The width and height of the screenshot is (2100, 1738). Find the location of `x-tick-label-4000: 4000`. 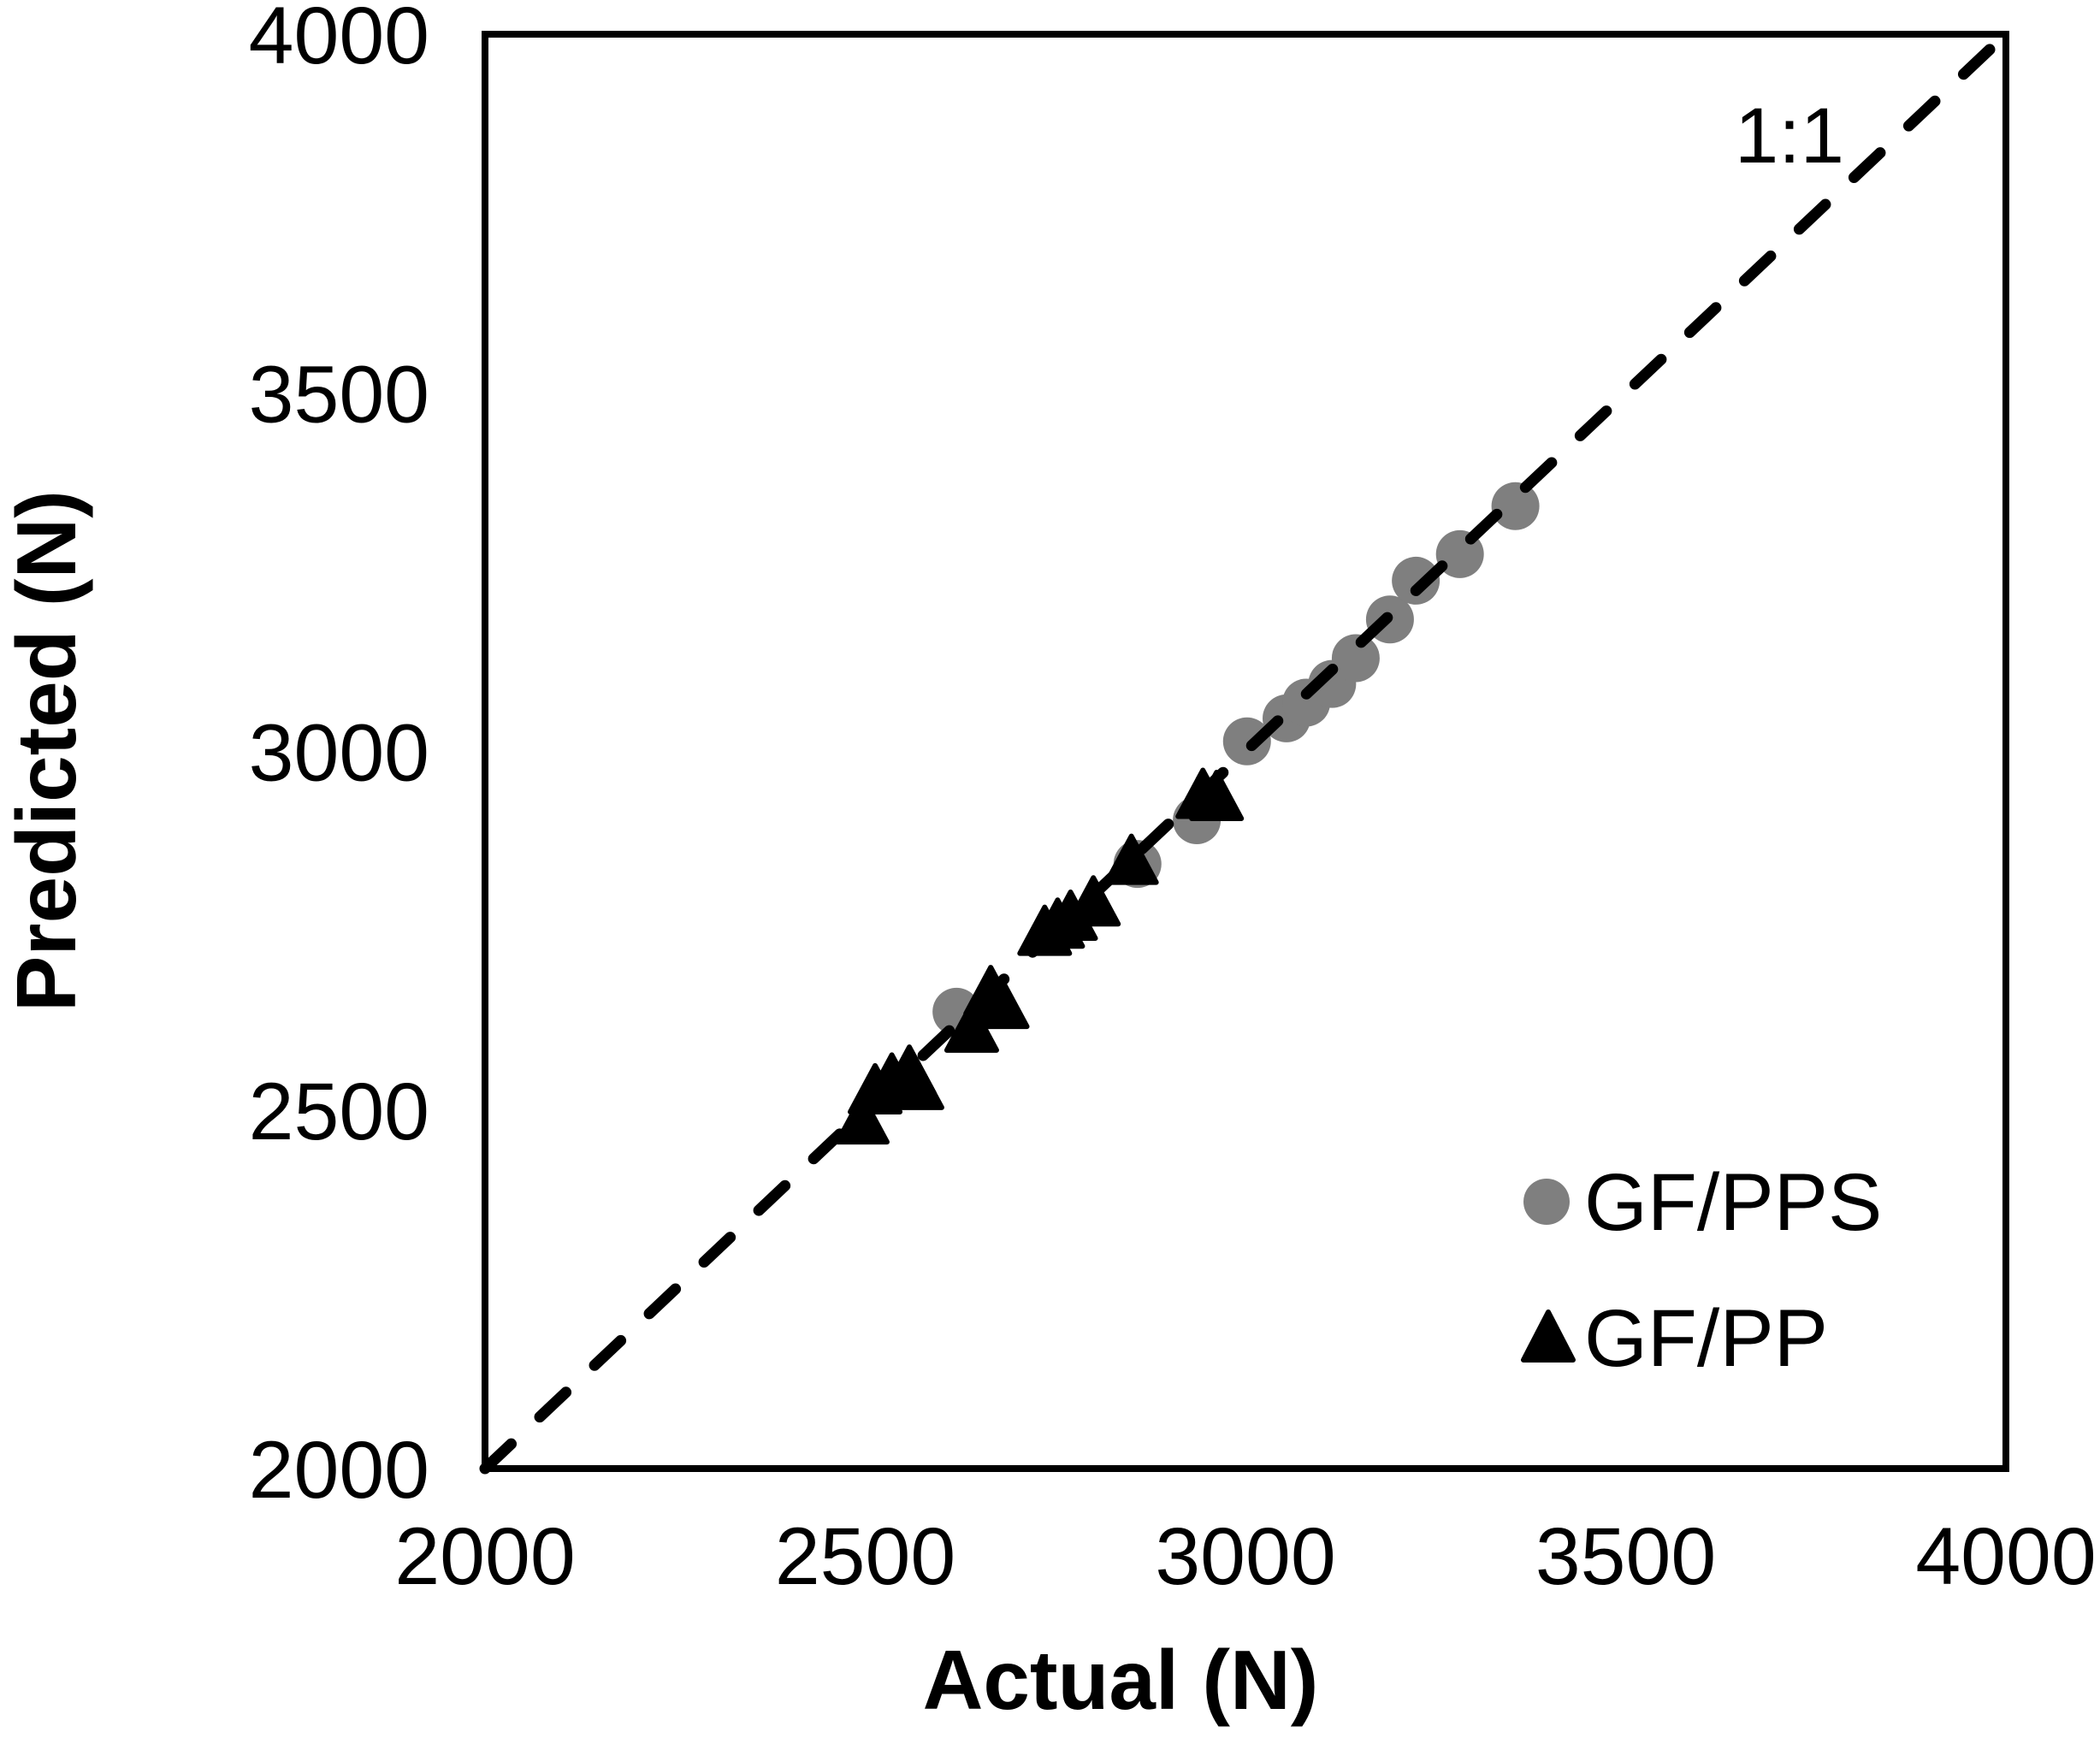

x-tick-label-4000: 4000 is located at coordinates (2006, 1556).